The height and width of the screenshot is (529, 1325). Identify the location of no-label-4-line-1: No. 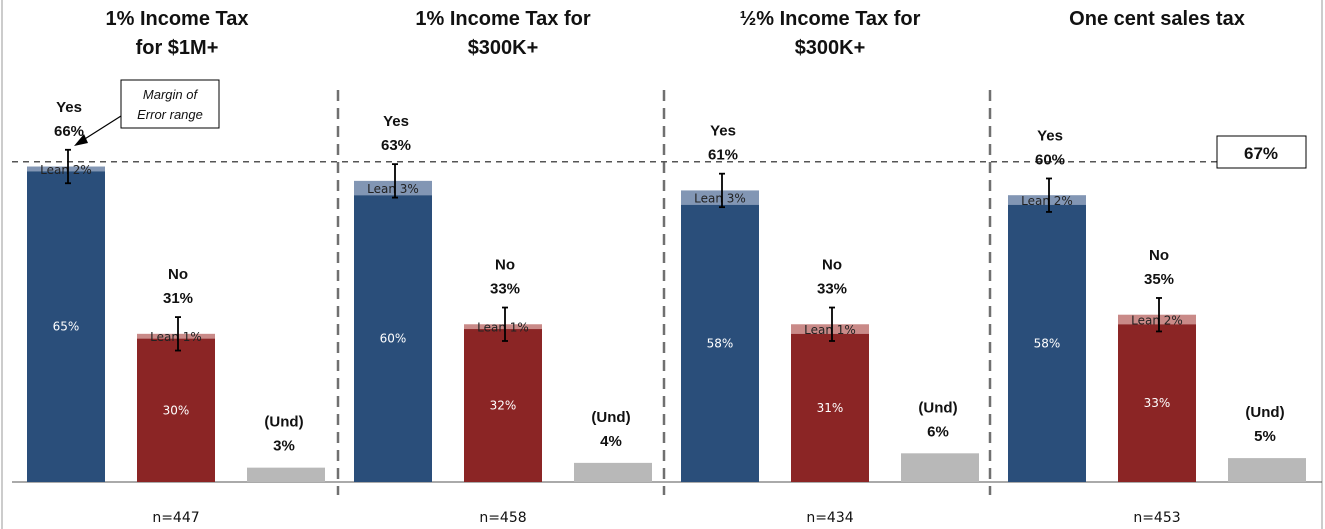
(1159, 255).